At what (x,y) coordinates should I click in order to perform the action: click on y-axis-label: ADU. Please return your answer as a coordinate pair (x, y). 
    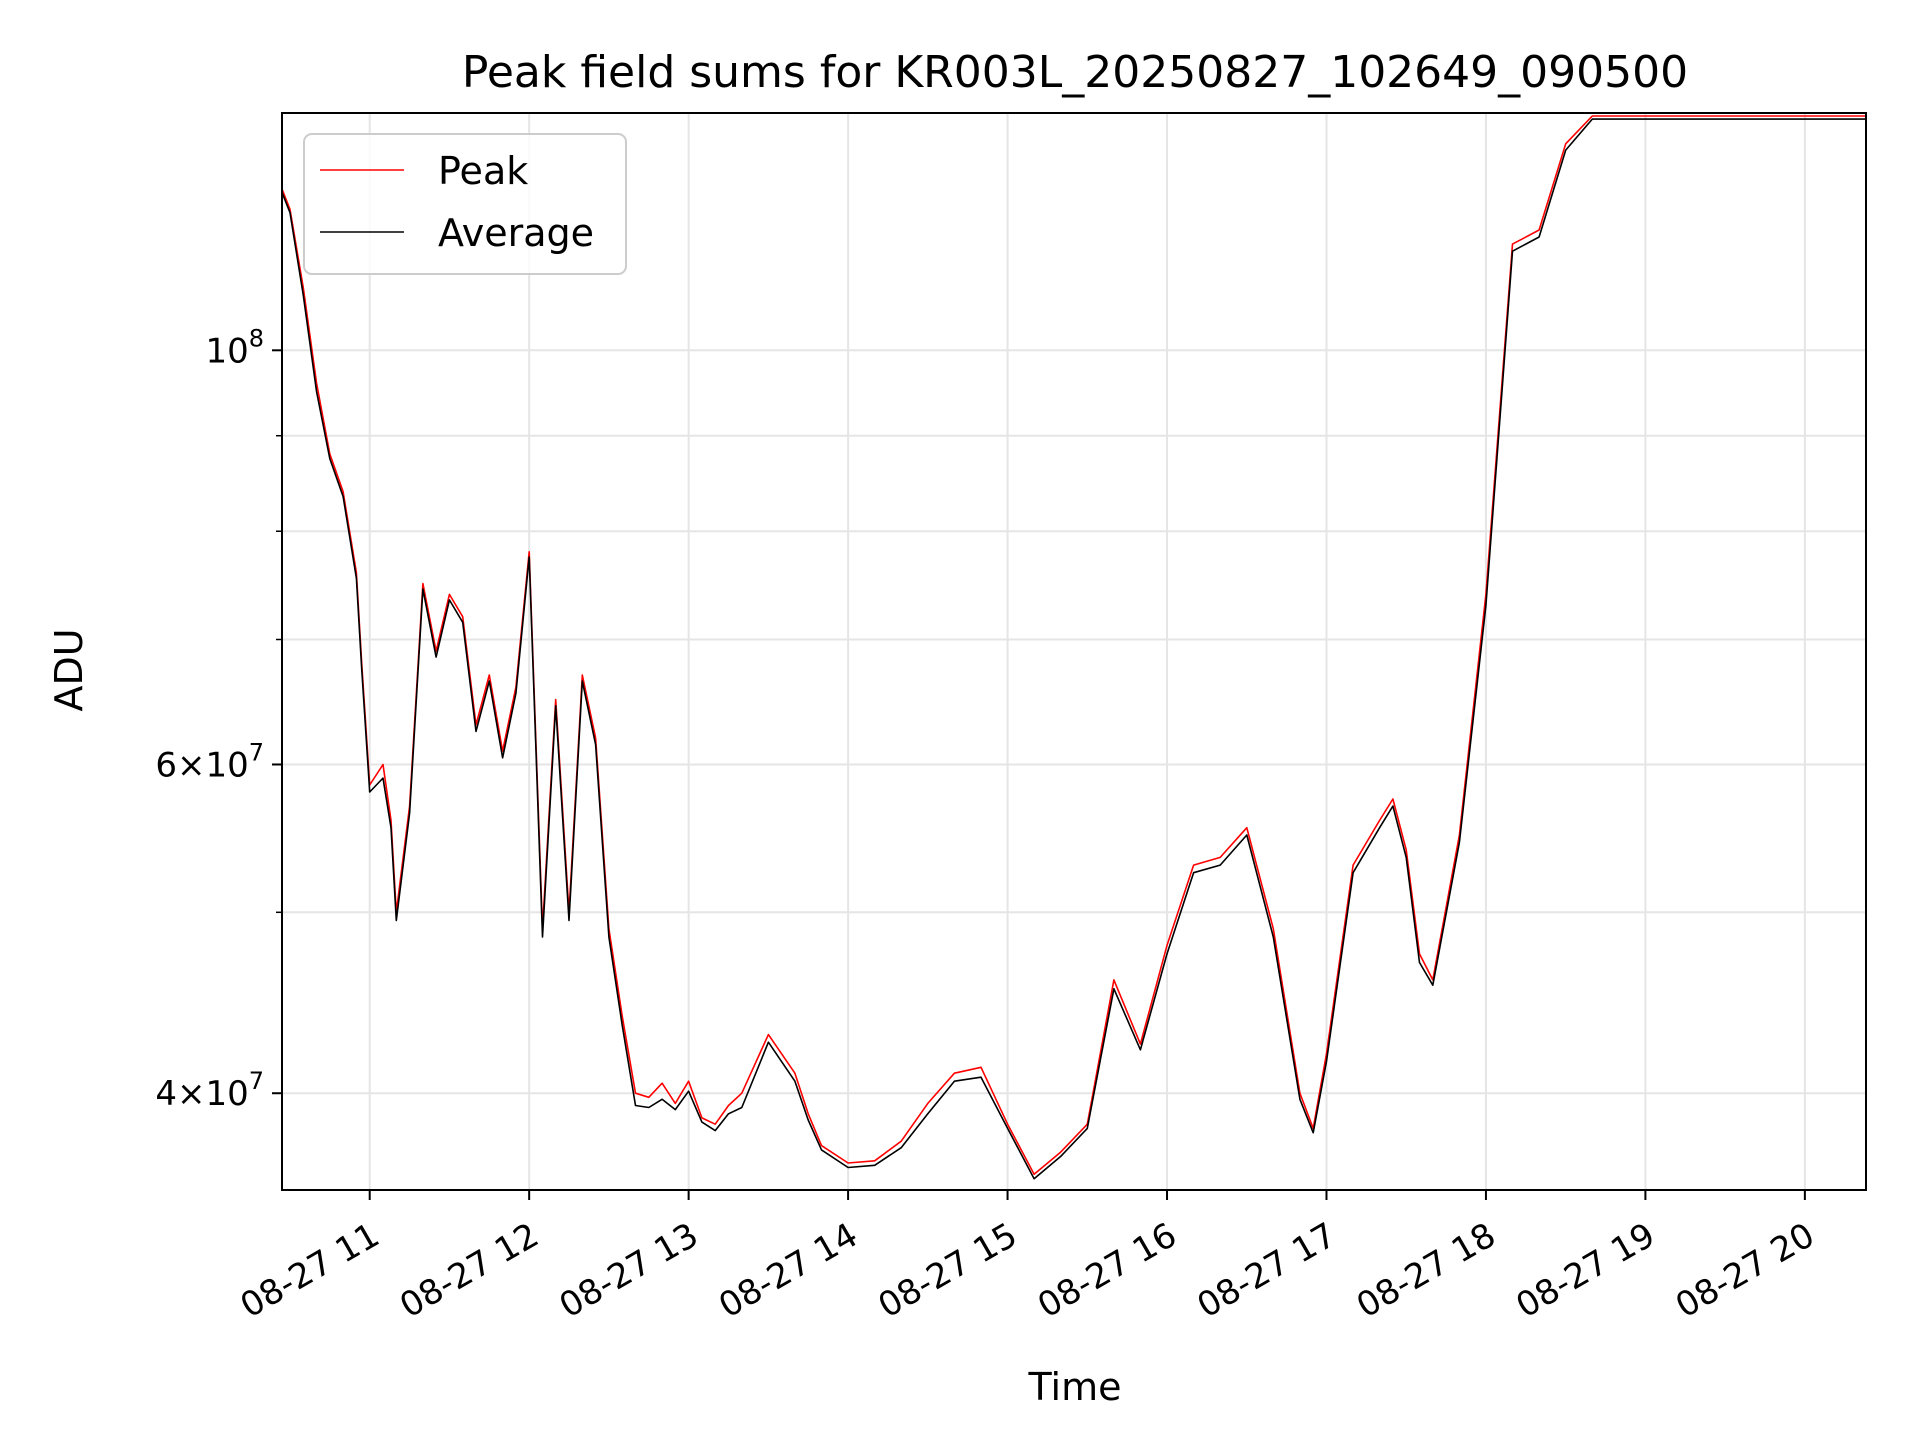
    Looking at the image, I should click on (69, 669).